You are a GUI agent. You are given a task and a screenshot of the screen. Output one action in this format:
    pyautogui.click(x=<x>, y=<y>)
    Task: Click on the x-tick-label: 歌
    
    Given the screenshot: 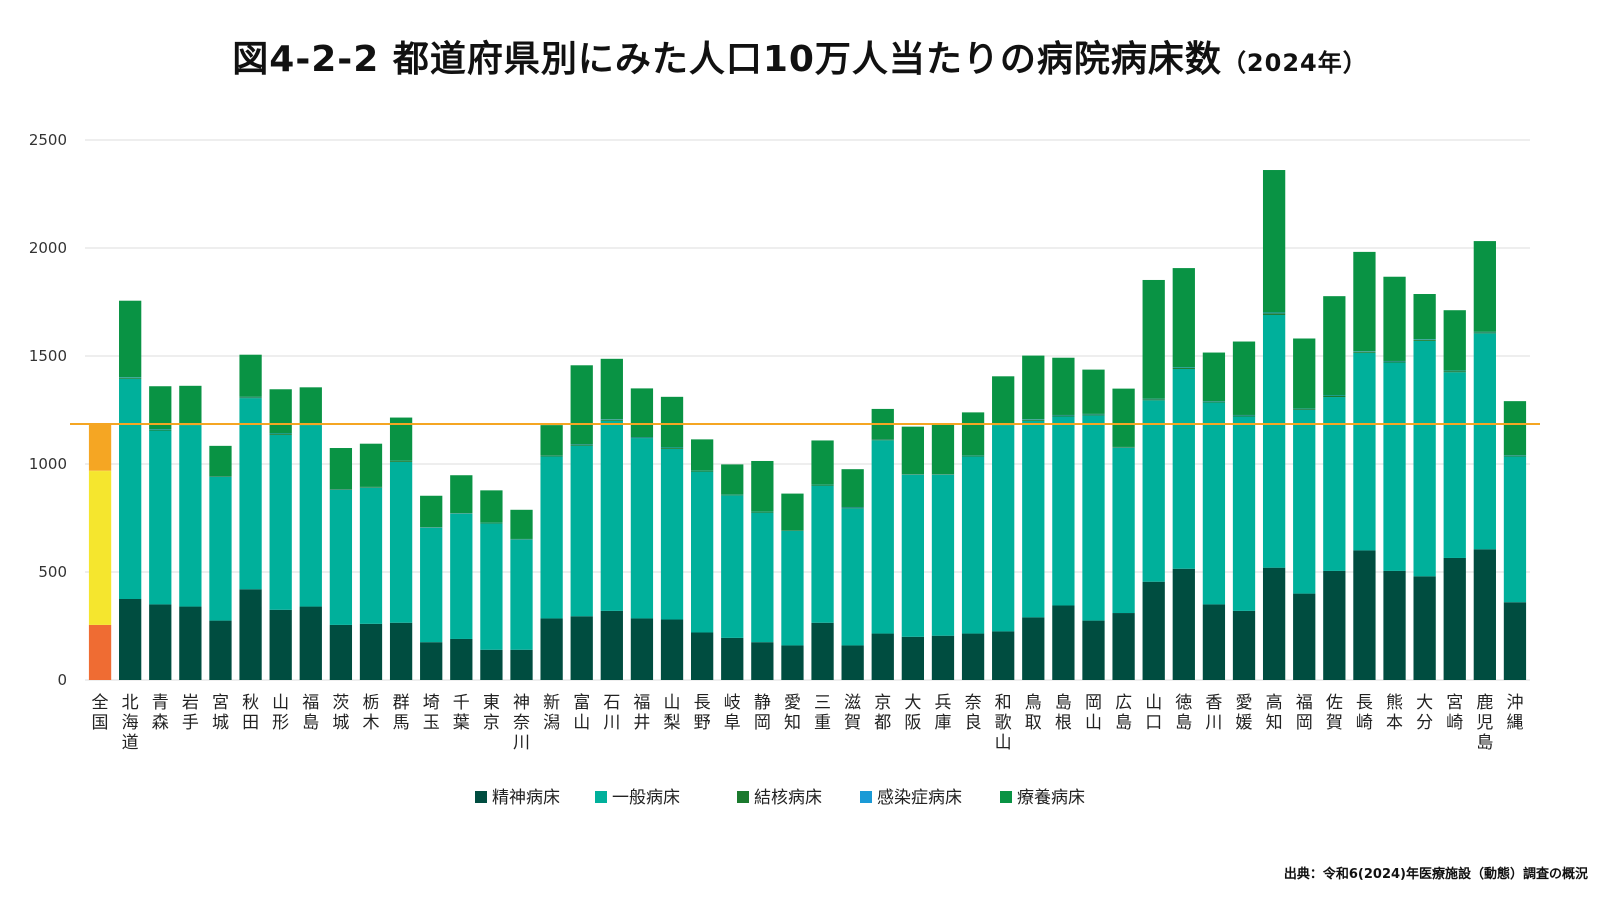 What is the action you would take?
    pyautogui.click(x=1003, y=723)
    